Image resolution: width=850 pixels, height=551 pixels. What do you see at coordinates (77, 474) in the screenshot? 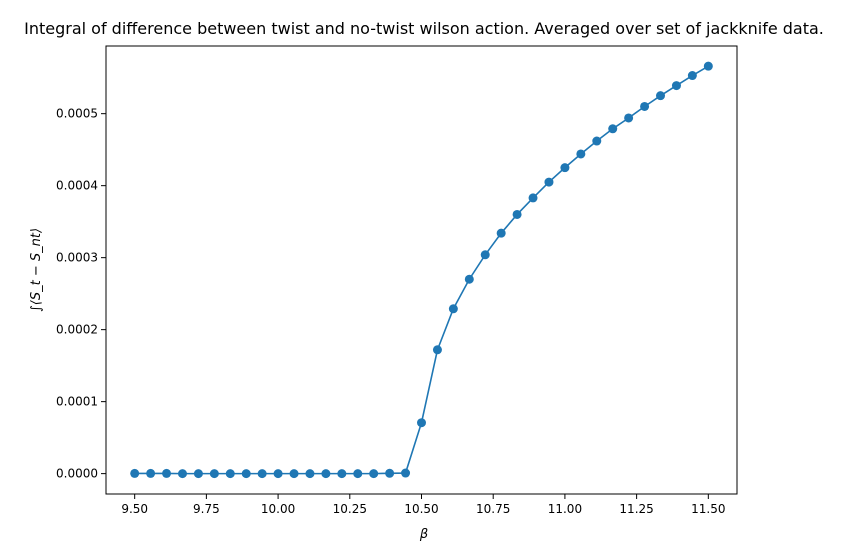
I see `y-tick-label: 0.0000` at bounding box center [77, 474].